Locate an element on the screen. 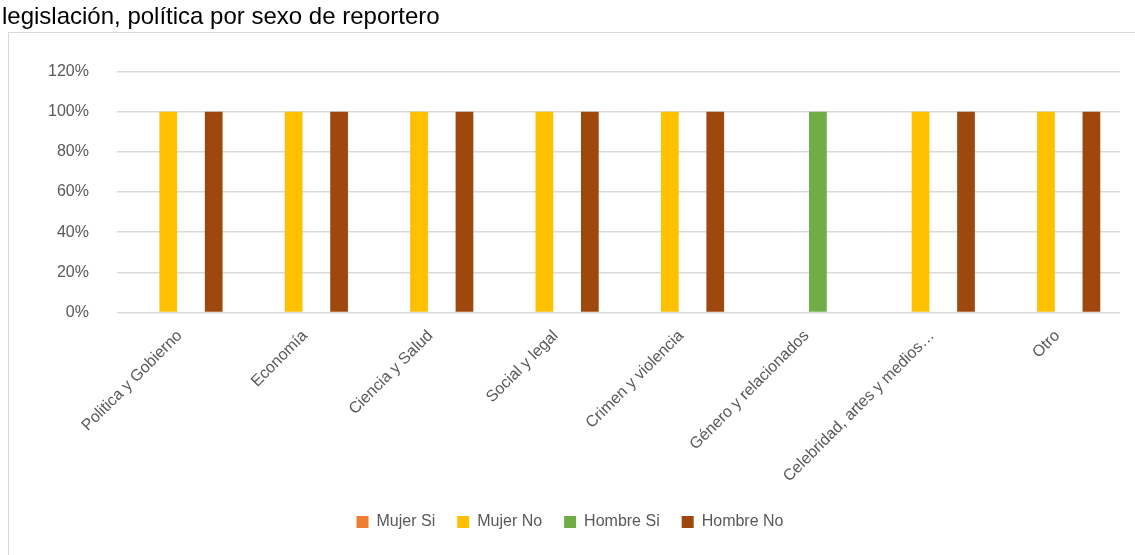  y-tick-label: 100% is located at coordinates (68, 111).